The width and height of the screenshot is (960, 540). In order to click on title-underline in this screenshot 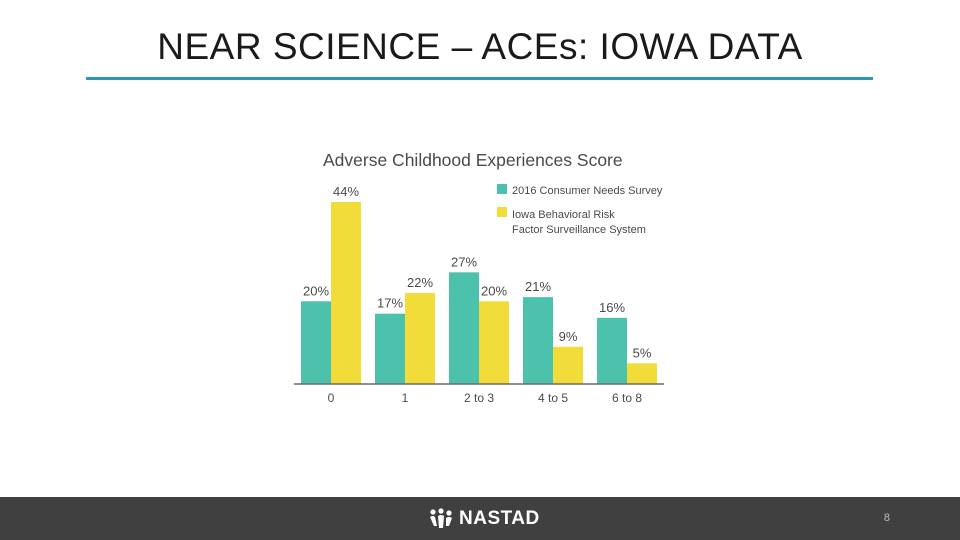, I will do `click(479, 78)`.